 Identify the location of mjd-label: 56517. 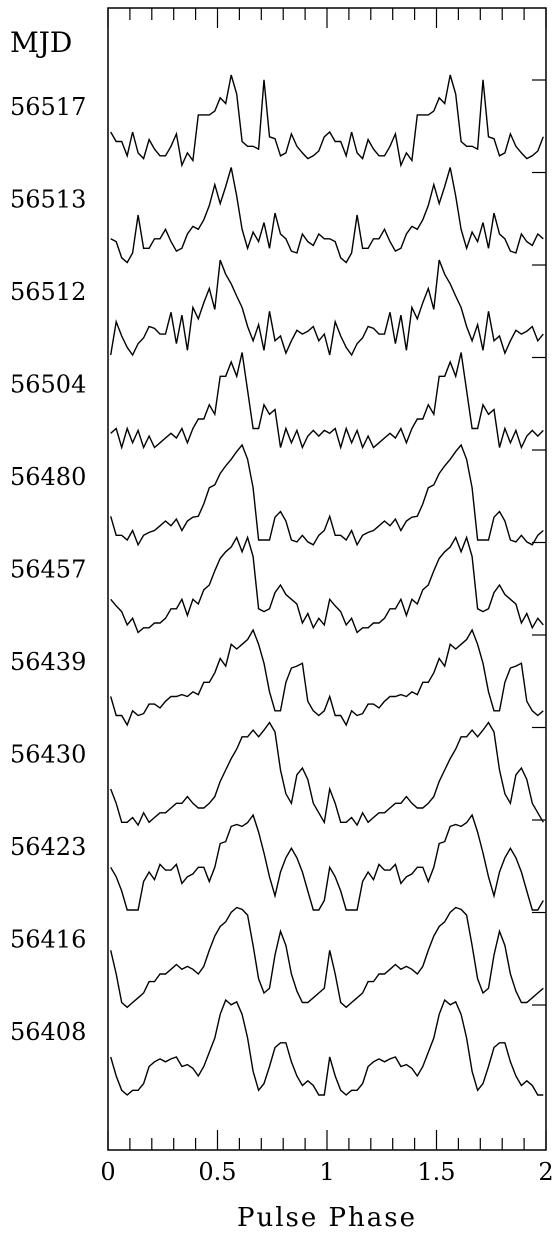
(48, 107).